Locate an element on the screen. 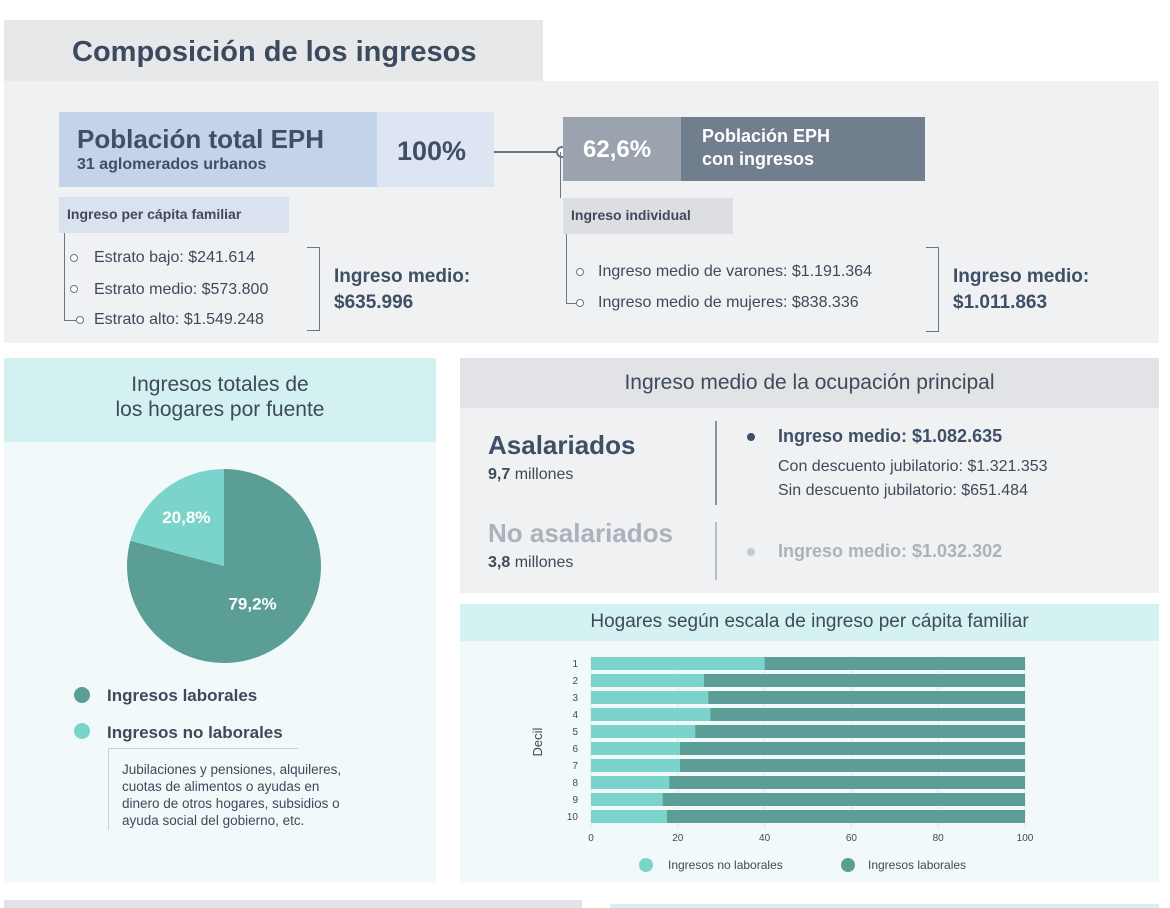 This screenshot has width=1170, height=908. pie-slice-label: 20,8% is located at coordinates (186, 517).